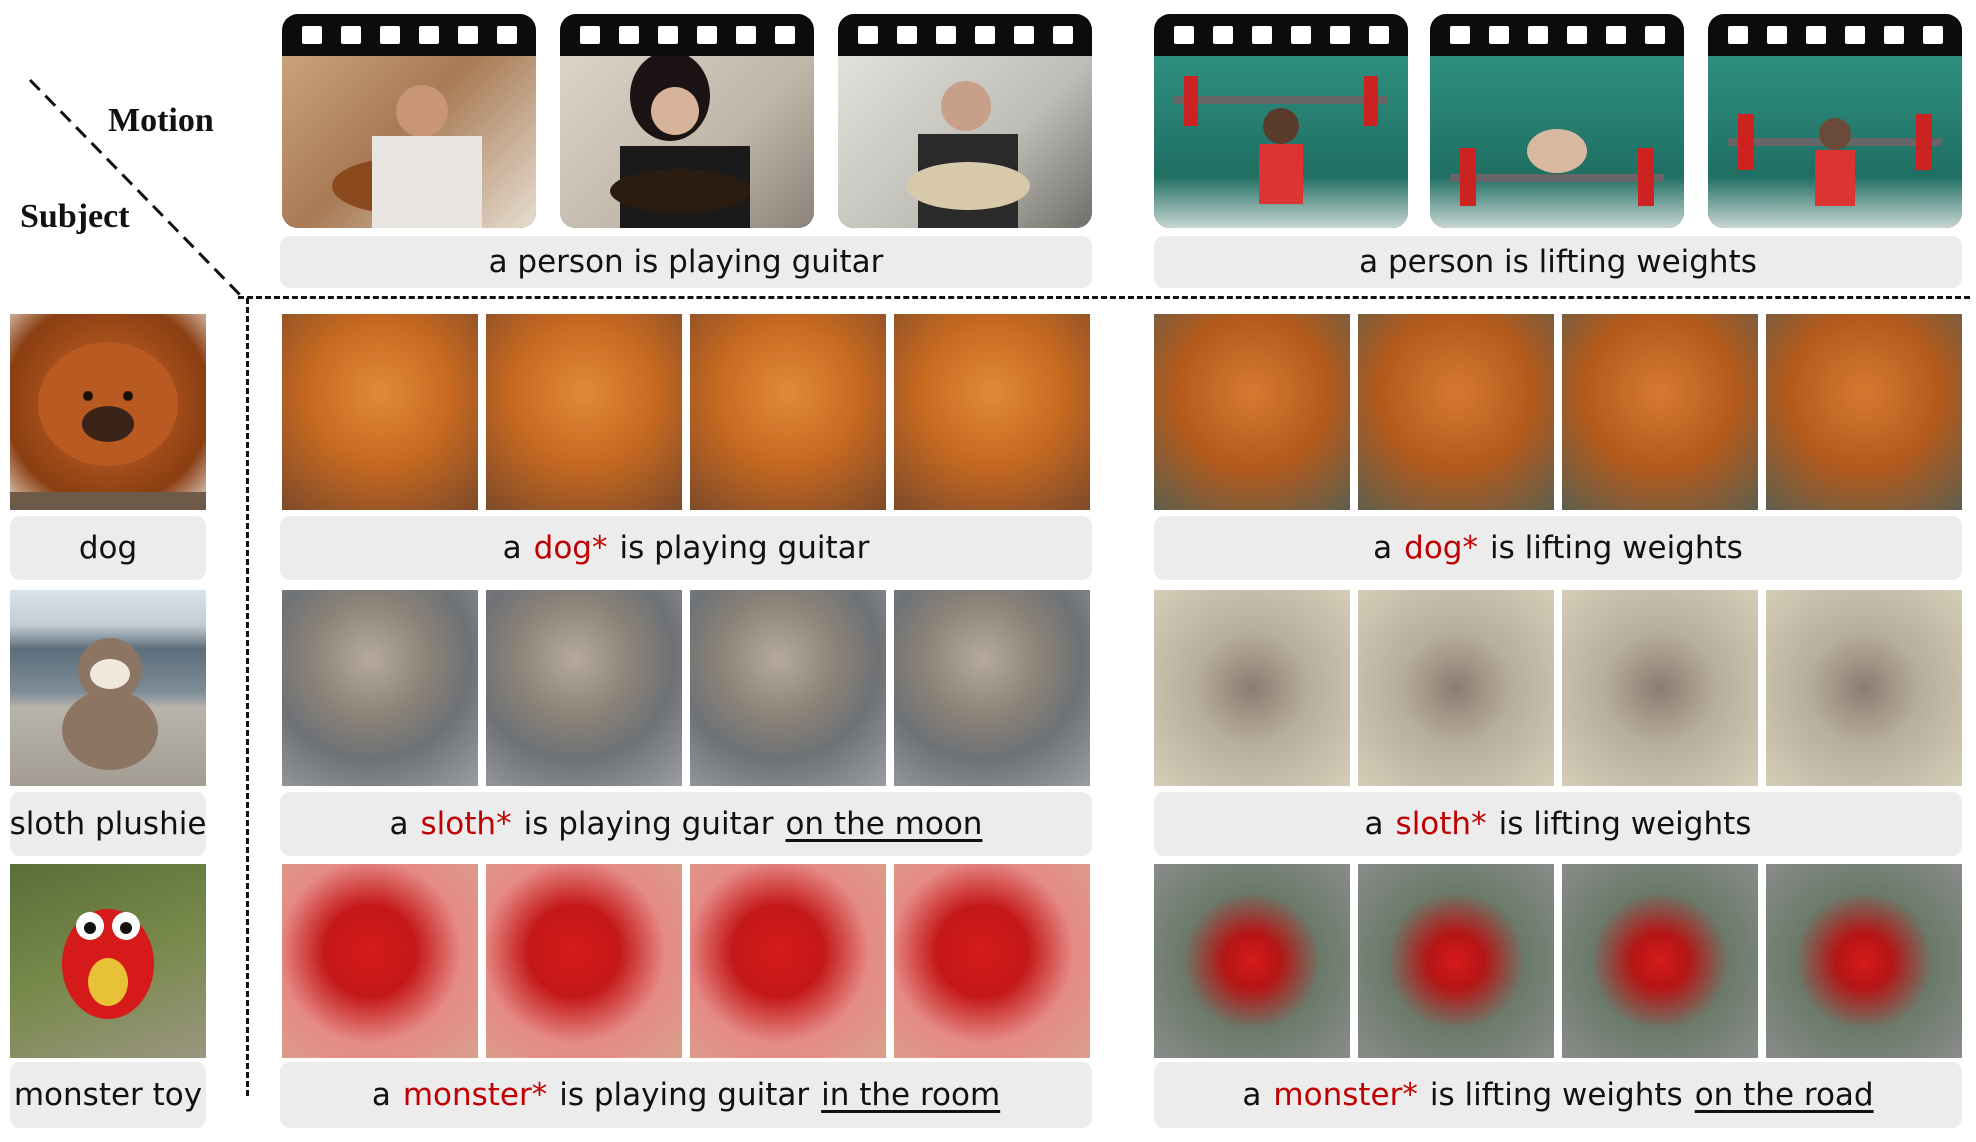 The image size is (1976, 1142). Describe the element at coordinates (108, 824) in the screenshot. I see `subject-label-sloth: sloth plushie` at that location.